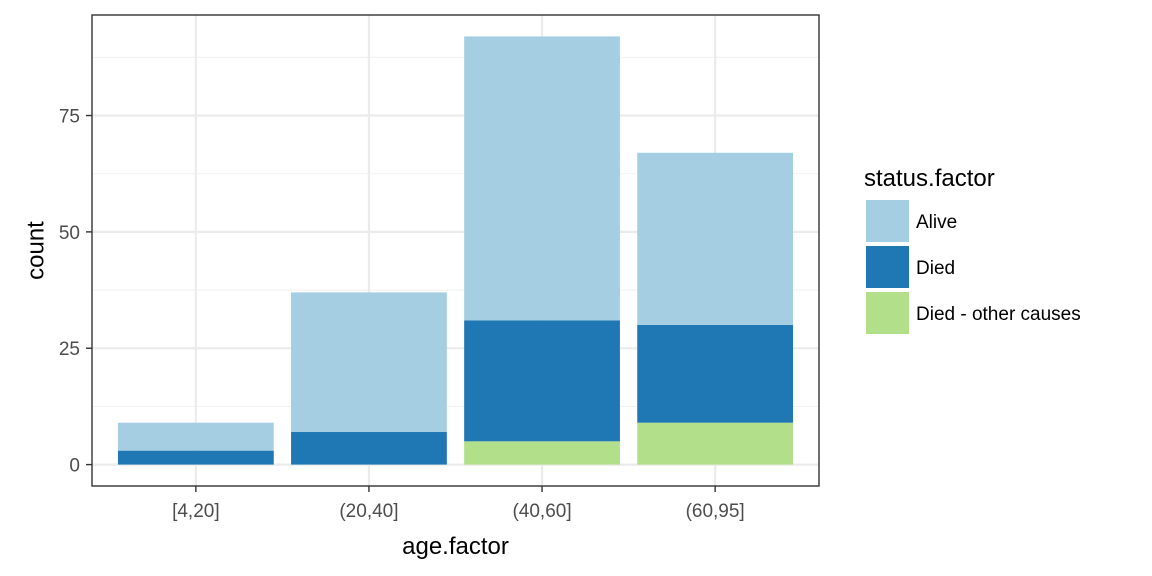  Describe the element at coordinates (455, 546) in the screenshot. I see `x-axis-title: age.factor` at that location.